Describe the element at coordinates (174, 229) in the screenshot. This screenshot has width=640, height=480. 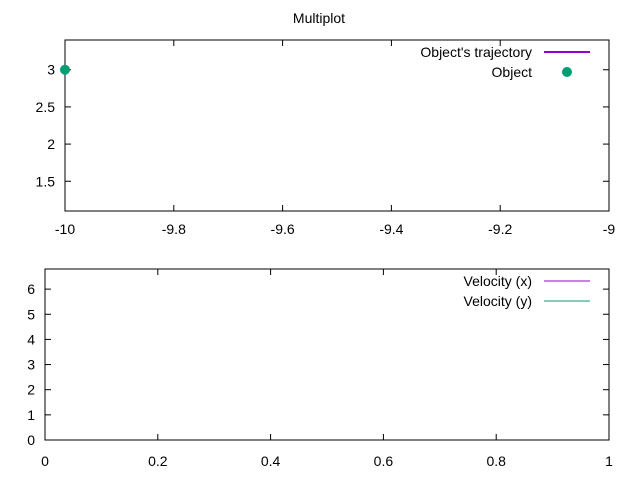
I see `x-tick-label: -9.8` at that location.